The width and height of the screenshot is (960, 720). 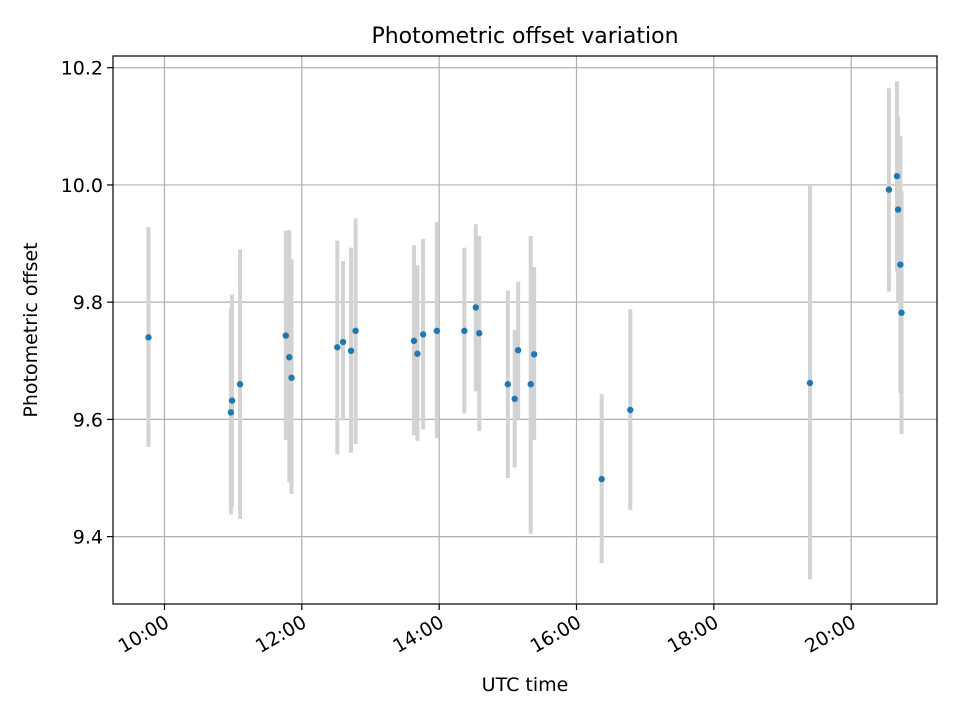 I want to click on y-tick-label: 9.6, so click(x=88, y=420).